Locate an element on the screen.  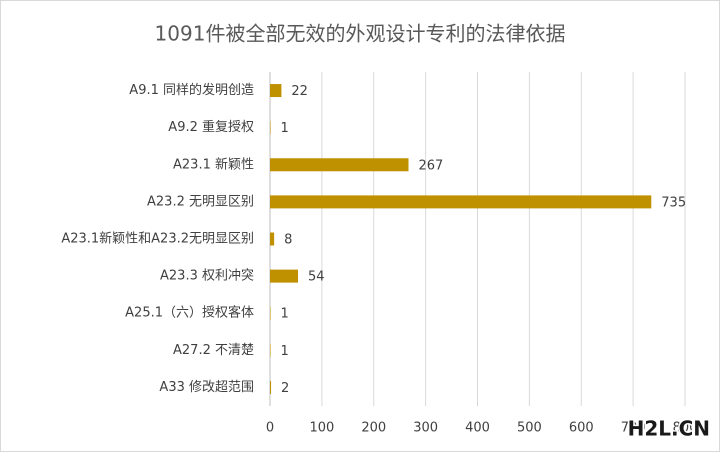
x-tick-label: 100 is located at coordinates (321, 428).